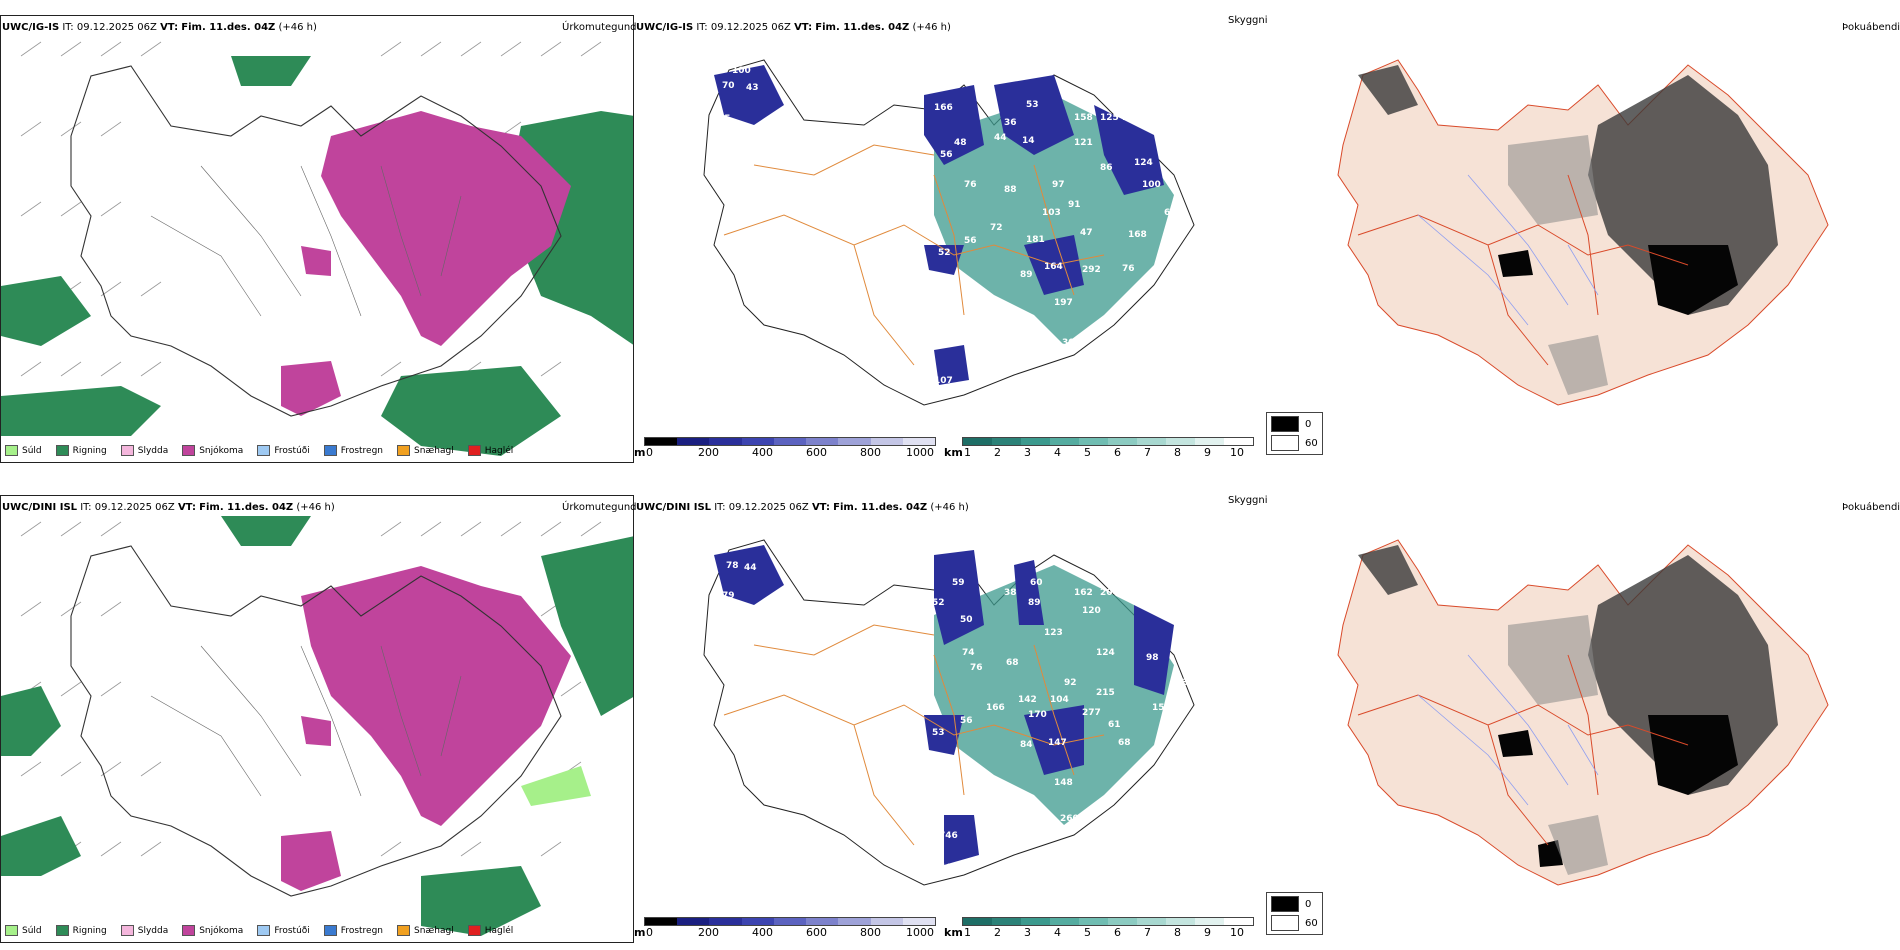  Describe the element at coordinates (1188, 163) in the screenshot. I see `ceiling-label: 83` at that location.